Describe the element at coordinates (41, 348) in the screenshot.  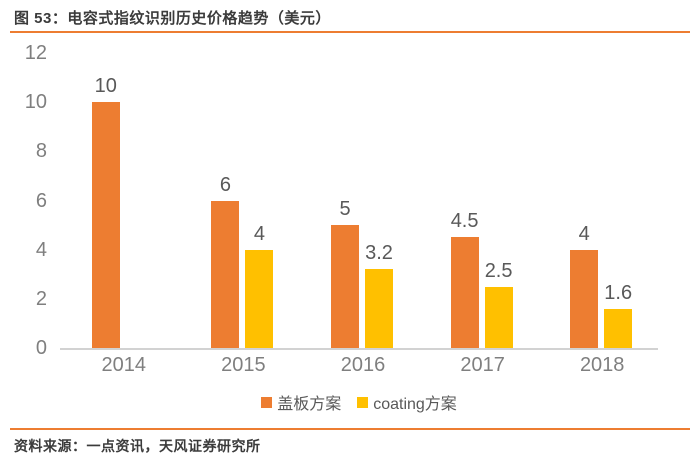
I see `y-tick-label: 0` at that location.